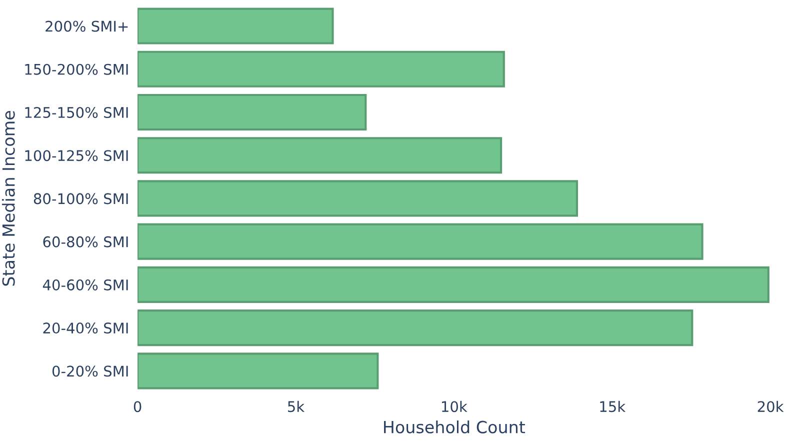  Describe the element at coordinates (8, 198) in the screenshot. I see `y-axis-title: State Median Income` at that location.